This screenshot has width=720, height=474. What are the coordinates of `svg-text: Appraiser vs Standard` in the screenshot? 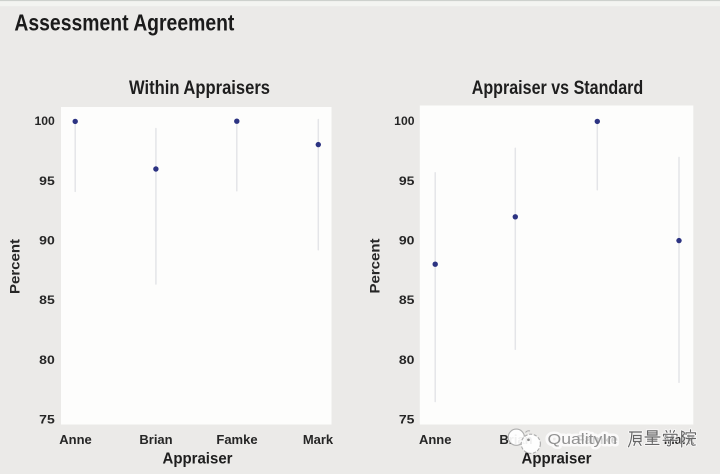 It's located at (558, 88).